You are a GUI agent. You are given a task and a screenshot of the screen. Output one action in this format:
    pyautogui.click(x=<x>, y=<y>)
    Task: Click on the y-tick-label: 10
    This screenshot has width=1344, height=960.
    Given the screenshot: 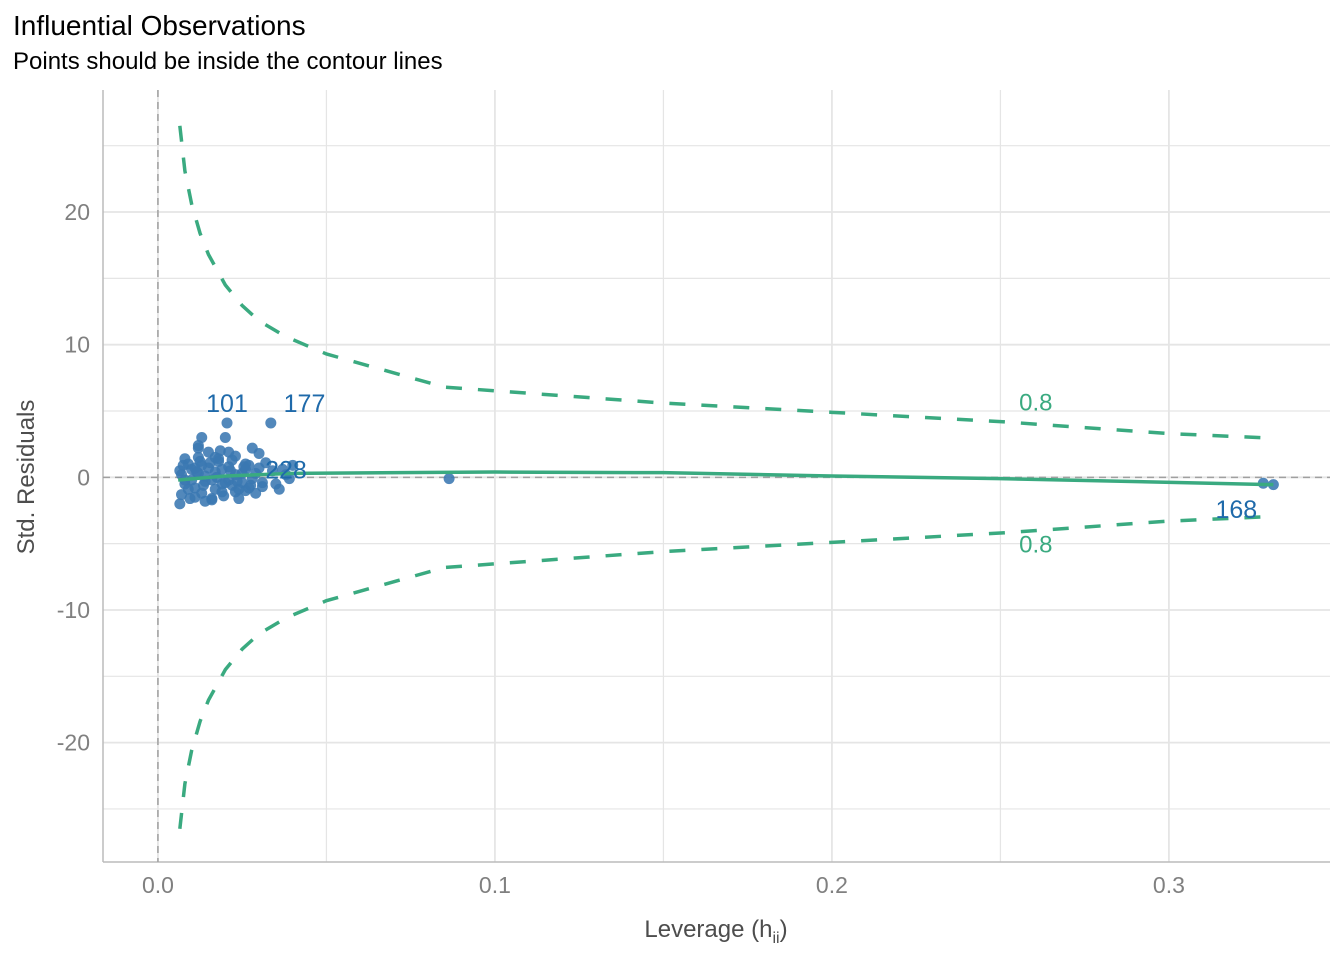 What is the action you would take?
    pyautogui.click(x=77, y=345)
    